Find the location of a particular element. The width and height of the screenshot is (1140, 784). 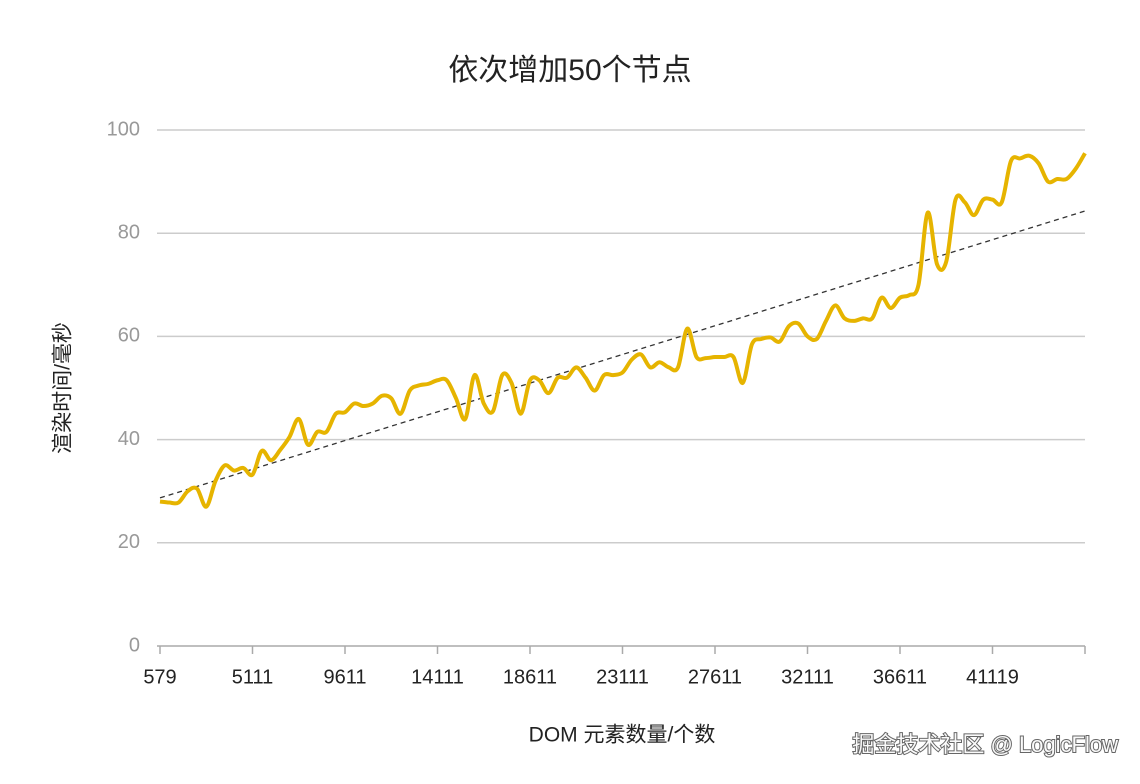

x-tick-label: 14111 is located at coordinates (437, 677).